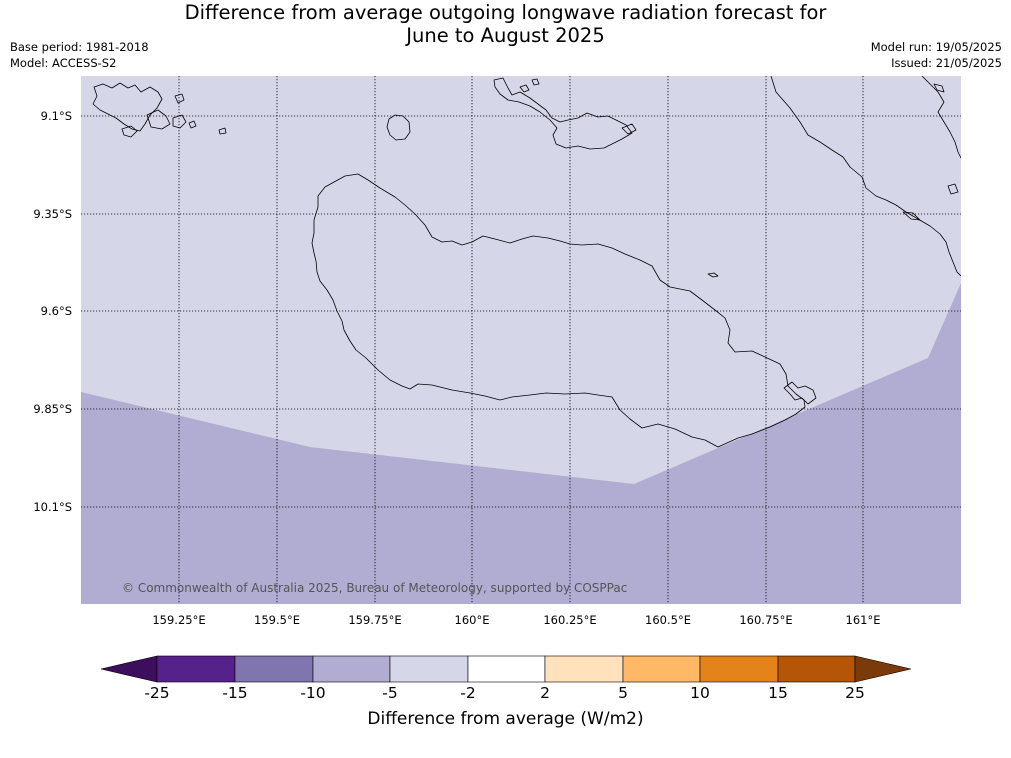 Image resolution: width=1011 pixels, height=758 pixels. Describe the element at coordinates (713, 275) in the screenshot. I see `coastline-islet-east` at that location.